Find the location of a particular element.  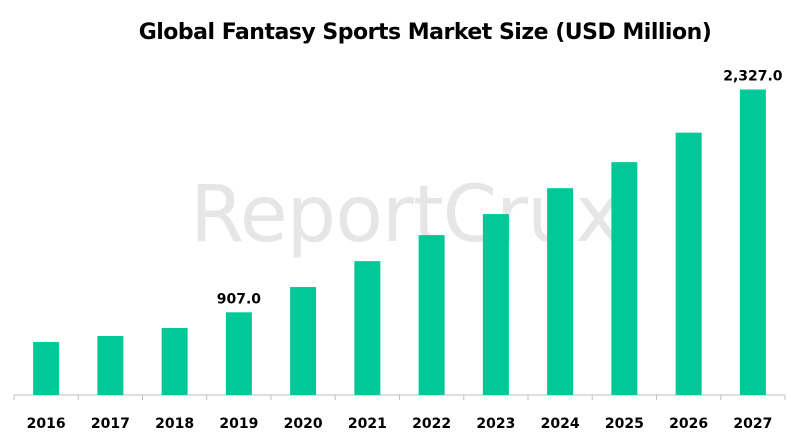

bar-2018 is located at coordinates (174, 361).